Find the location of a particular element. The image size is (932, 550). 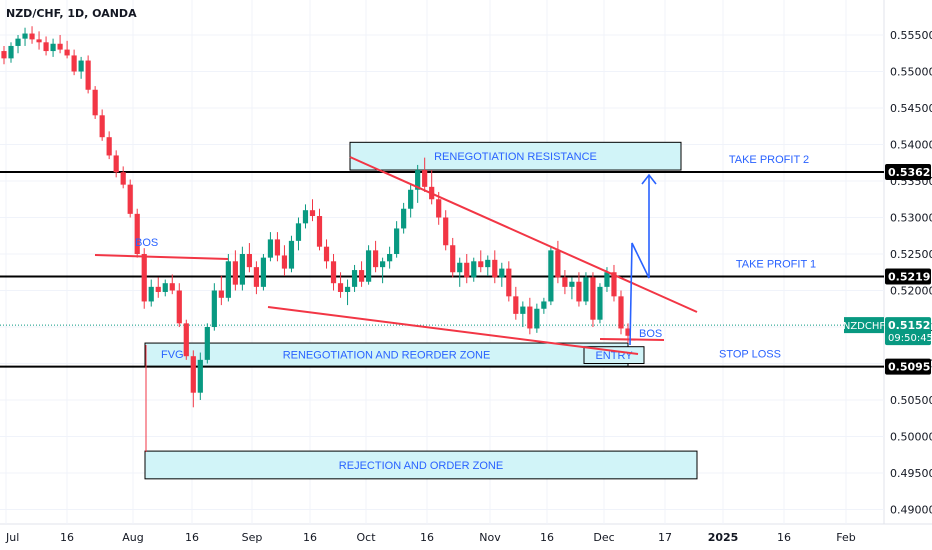

x-tick-label: Nov is located at coordinates (490, 537).